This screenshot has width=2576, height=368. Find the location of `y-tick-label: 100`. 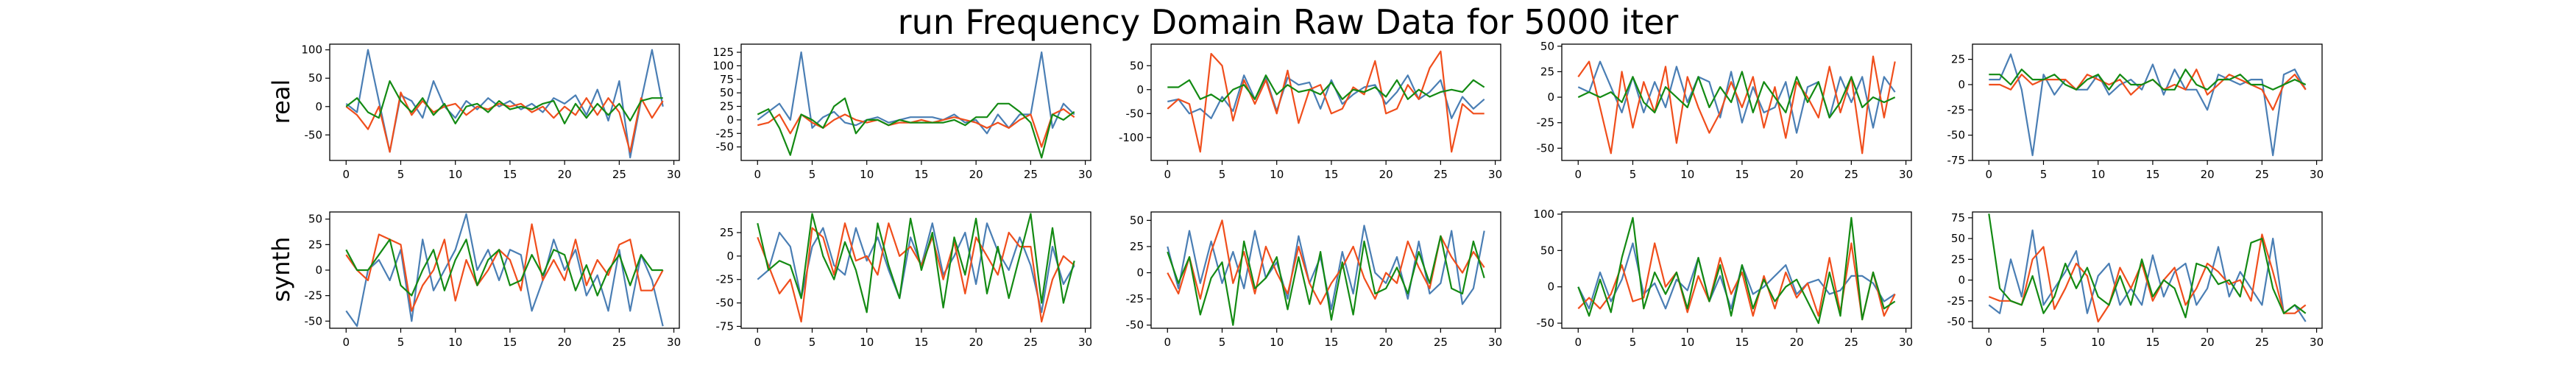

y-tick-label: 100 is located at coordinates (1544, 215).